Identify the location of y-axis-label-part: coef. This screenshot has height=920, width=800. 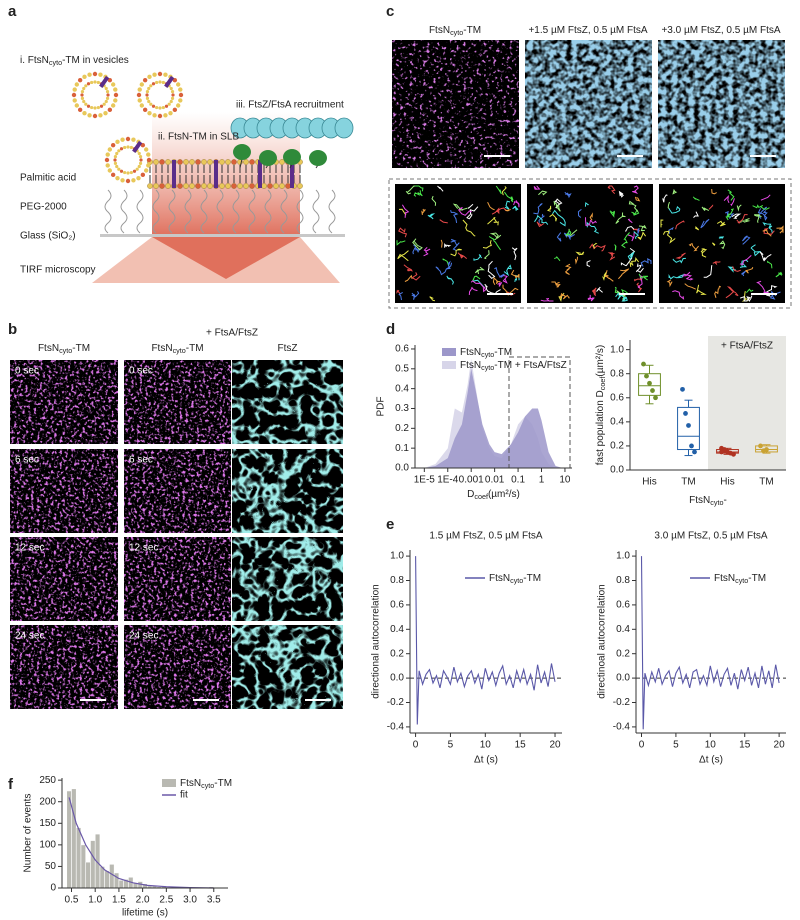
(602, 384).